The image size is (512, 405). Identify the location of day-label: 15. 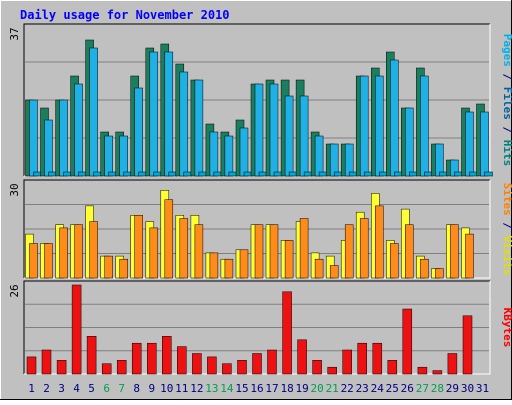
(241, 388).